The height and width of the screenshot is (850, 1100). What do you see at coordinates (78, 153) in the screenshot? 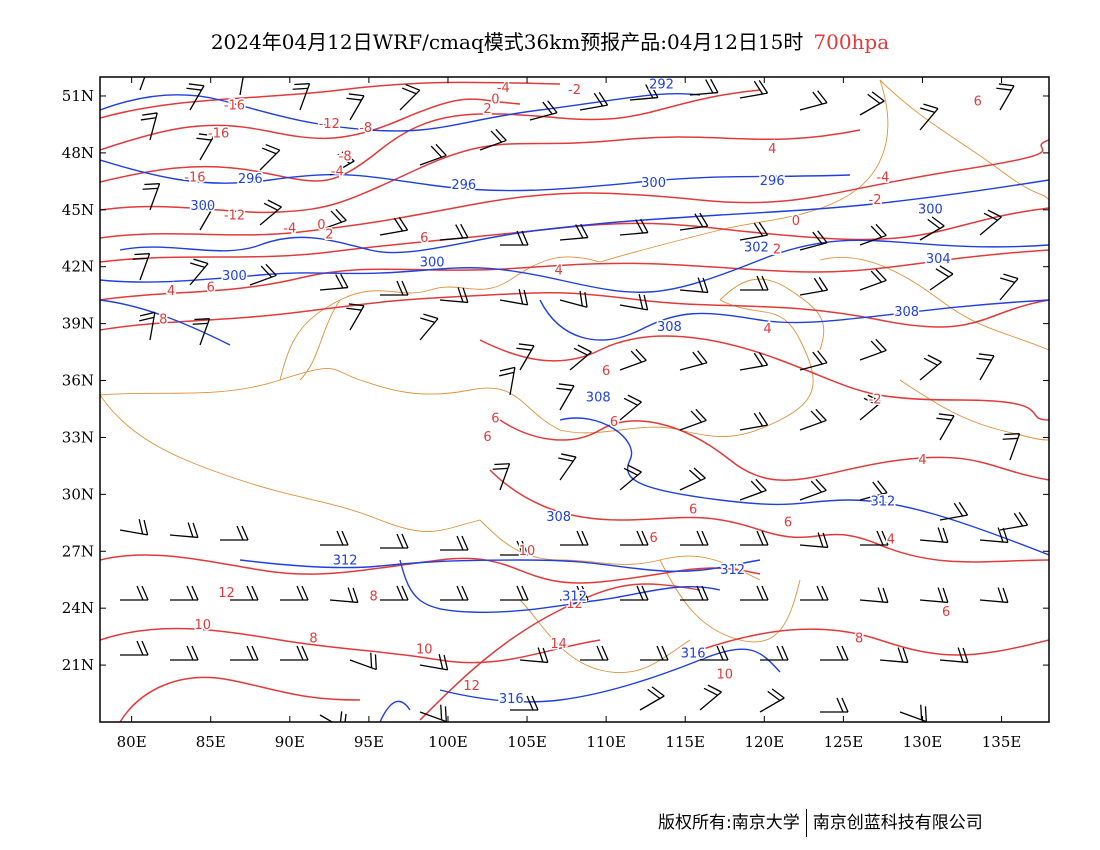
I see `lat-tick-label: 48N` at bounding box center [78, 153].